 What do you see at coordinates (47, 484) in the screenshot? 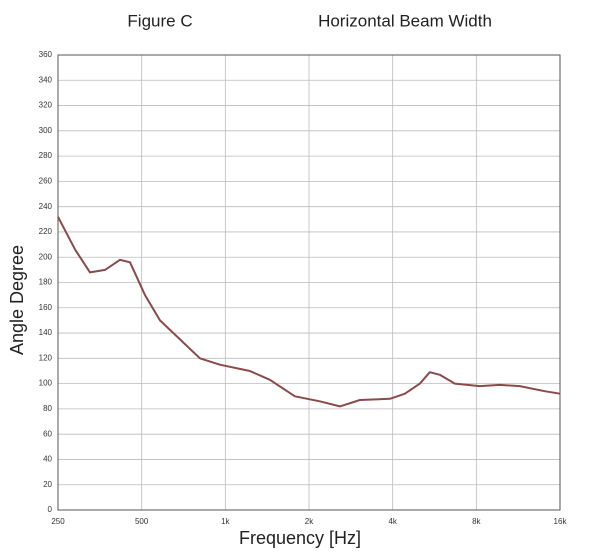
I see `y-tick-label: 20` at bounding box center [47, 484].